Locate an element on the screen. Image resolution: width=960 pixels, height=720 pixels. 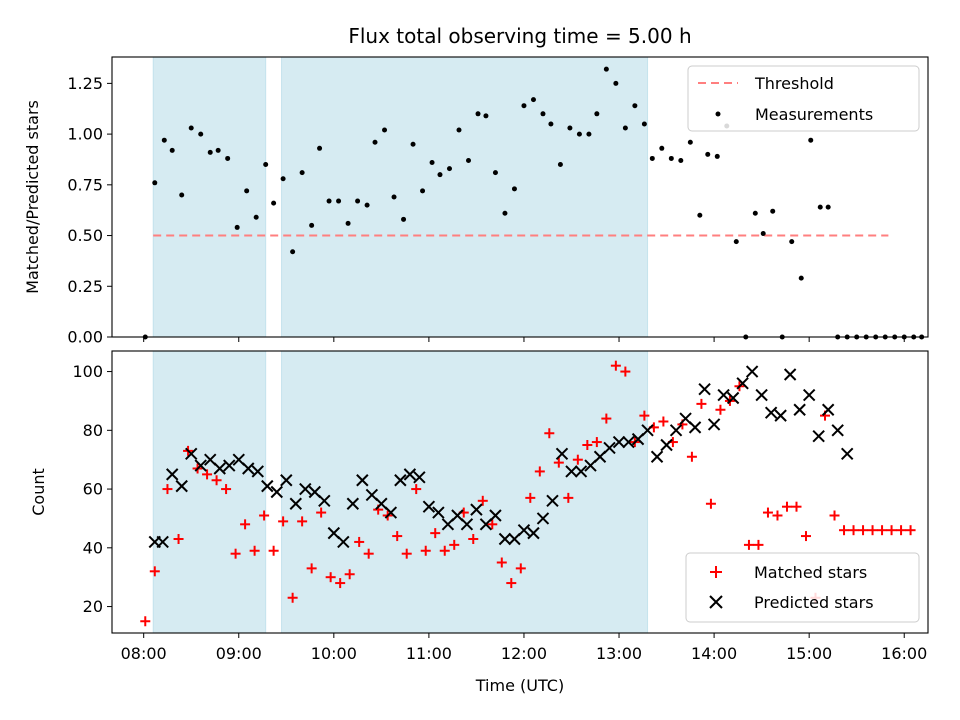
top-legend-box is located at coordinates (803, 98).